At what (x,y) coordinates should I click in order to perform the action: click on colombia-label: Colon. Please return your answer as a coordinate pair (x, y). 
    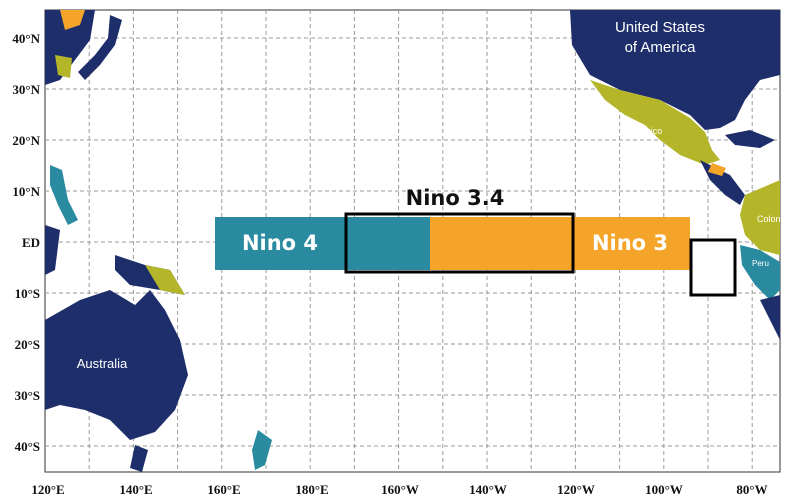
    Looking at the image, I should click on (769, 219).